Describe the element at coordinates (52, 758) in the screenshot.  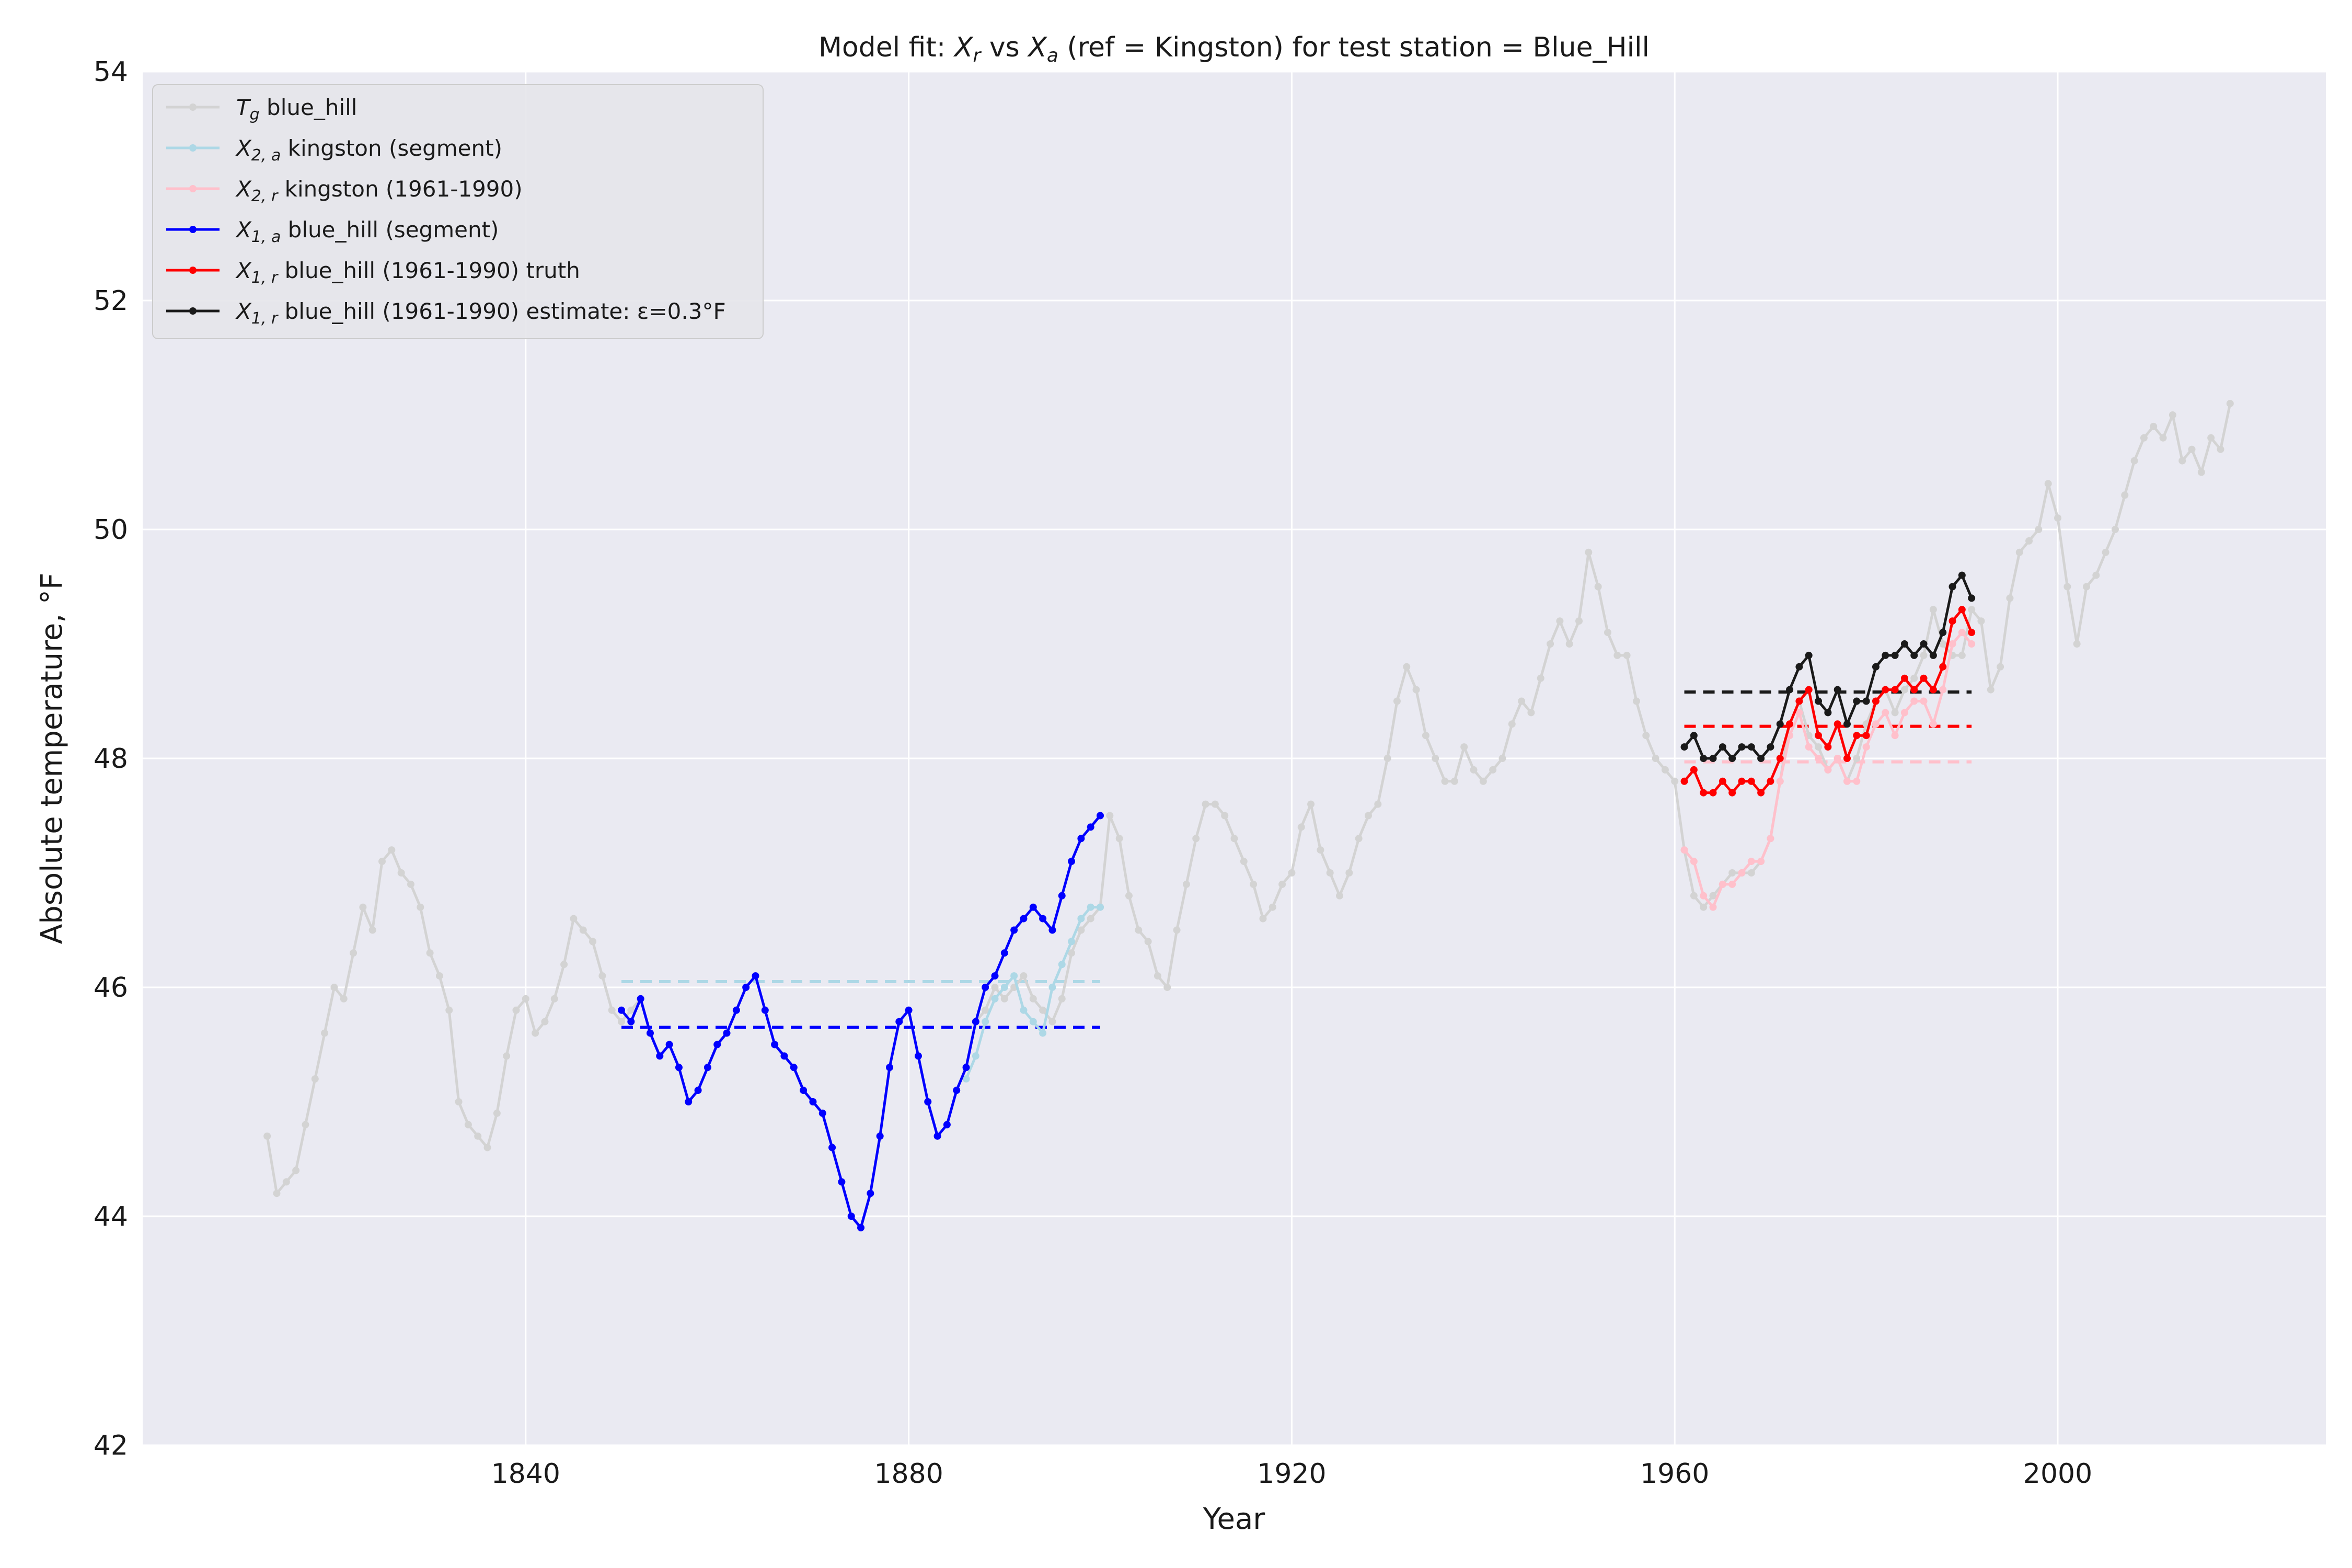
I see `y-axis-label: Absolute temperature, °F` at that location.